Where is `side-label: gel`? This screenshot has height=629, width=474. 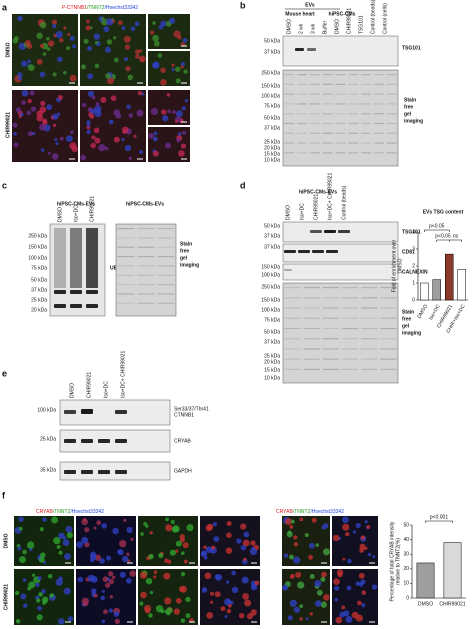
side-label: gel is located at coordinates (406, 326).